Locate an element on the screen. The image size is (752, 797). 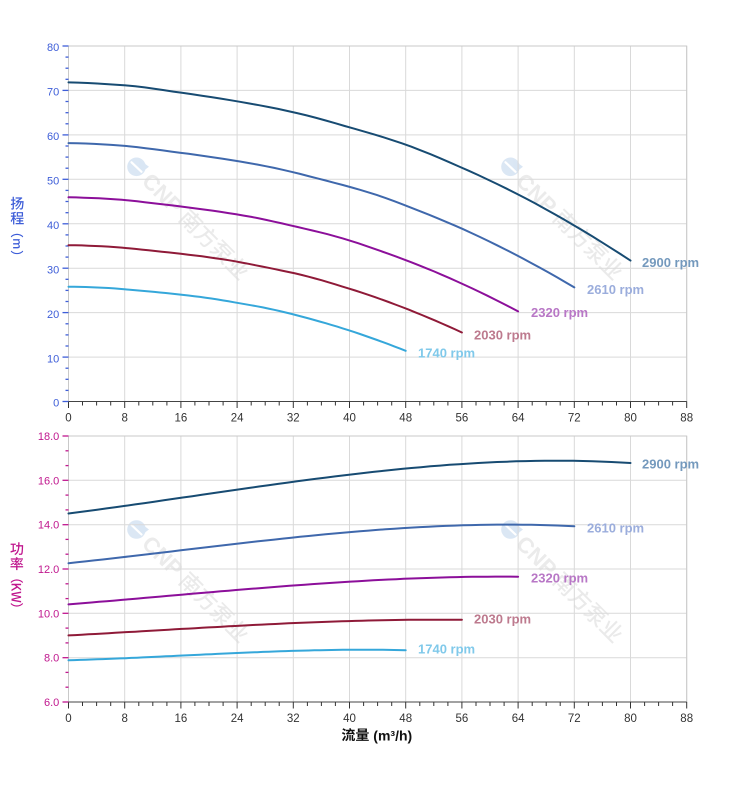
svg-text: 10 is located at coordinates (53, 359).